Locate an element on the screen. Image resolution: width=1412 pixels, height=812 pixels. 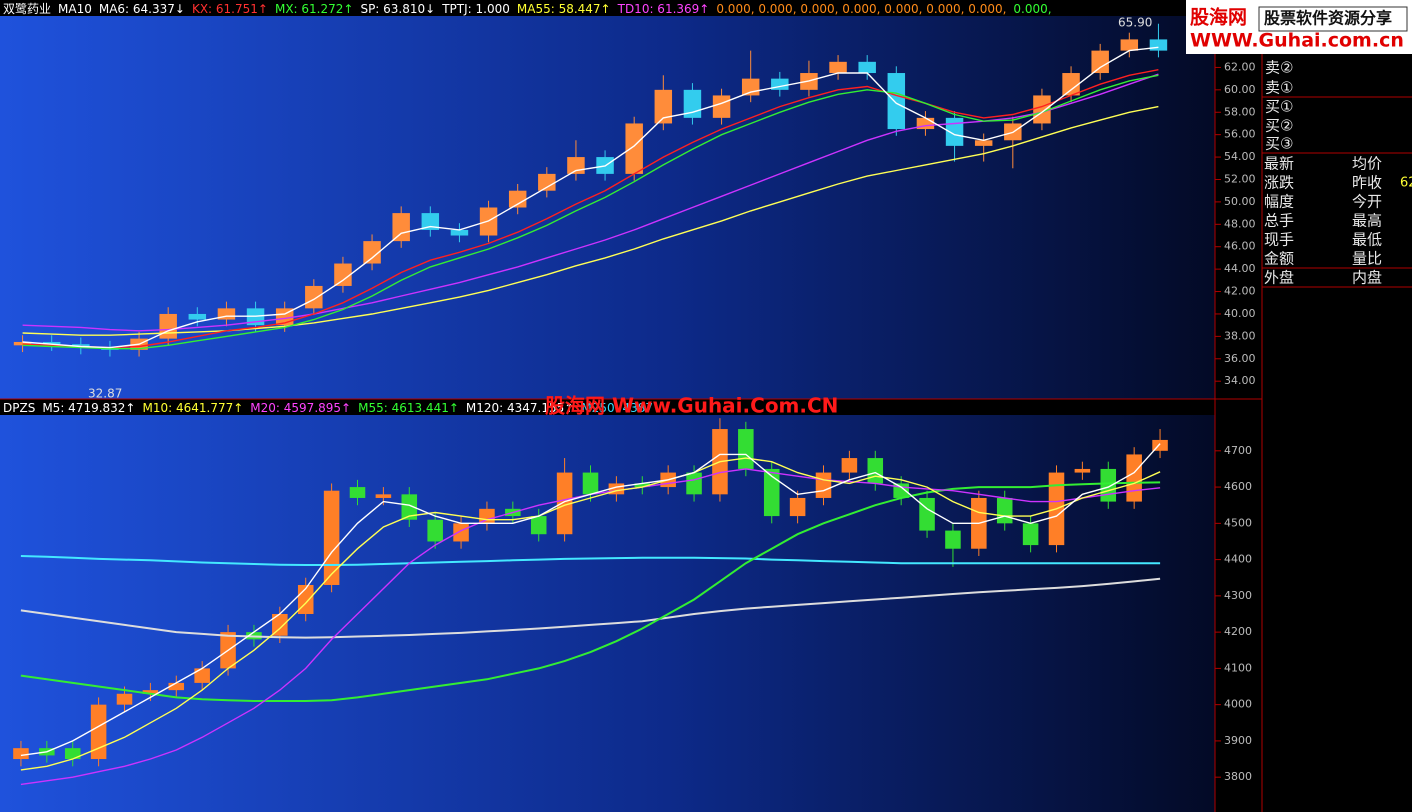
y-tick-label: 4300 is located at coordinates (1238, 595).